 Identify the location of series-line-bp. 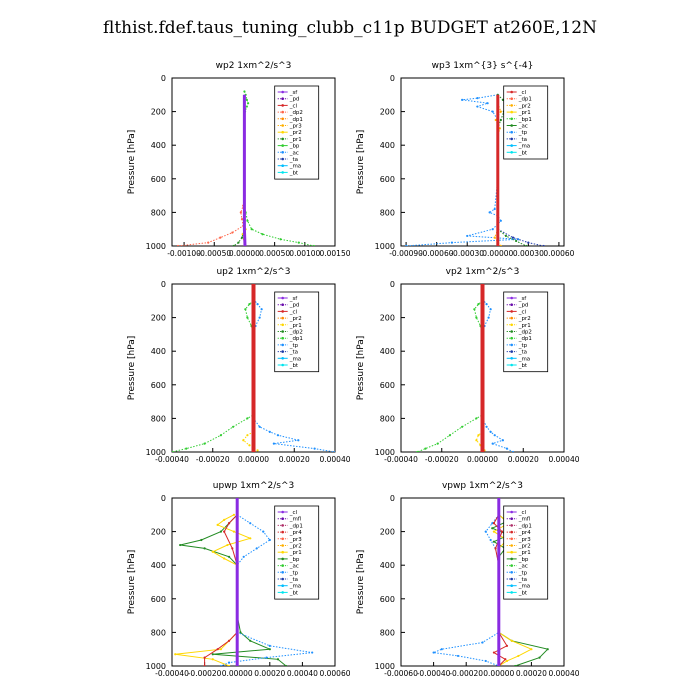
(233, 590).